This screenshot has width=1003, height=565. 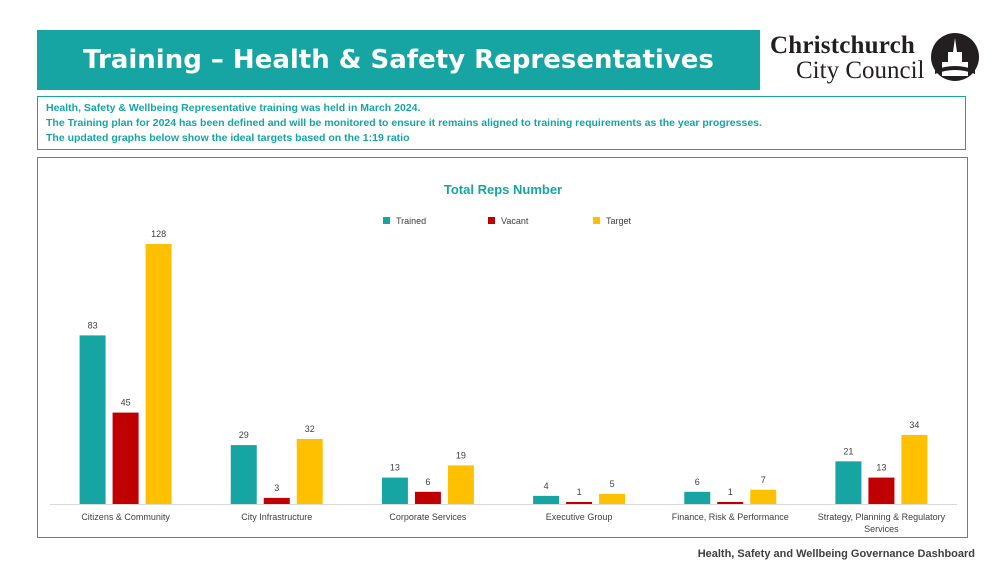 What do you see at coordinates (579, 517) in the screenshot?
I see `category-label: Executive Group` at bounding box center [579, 517].